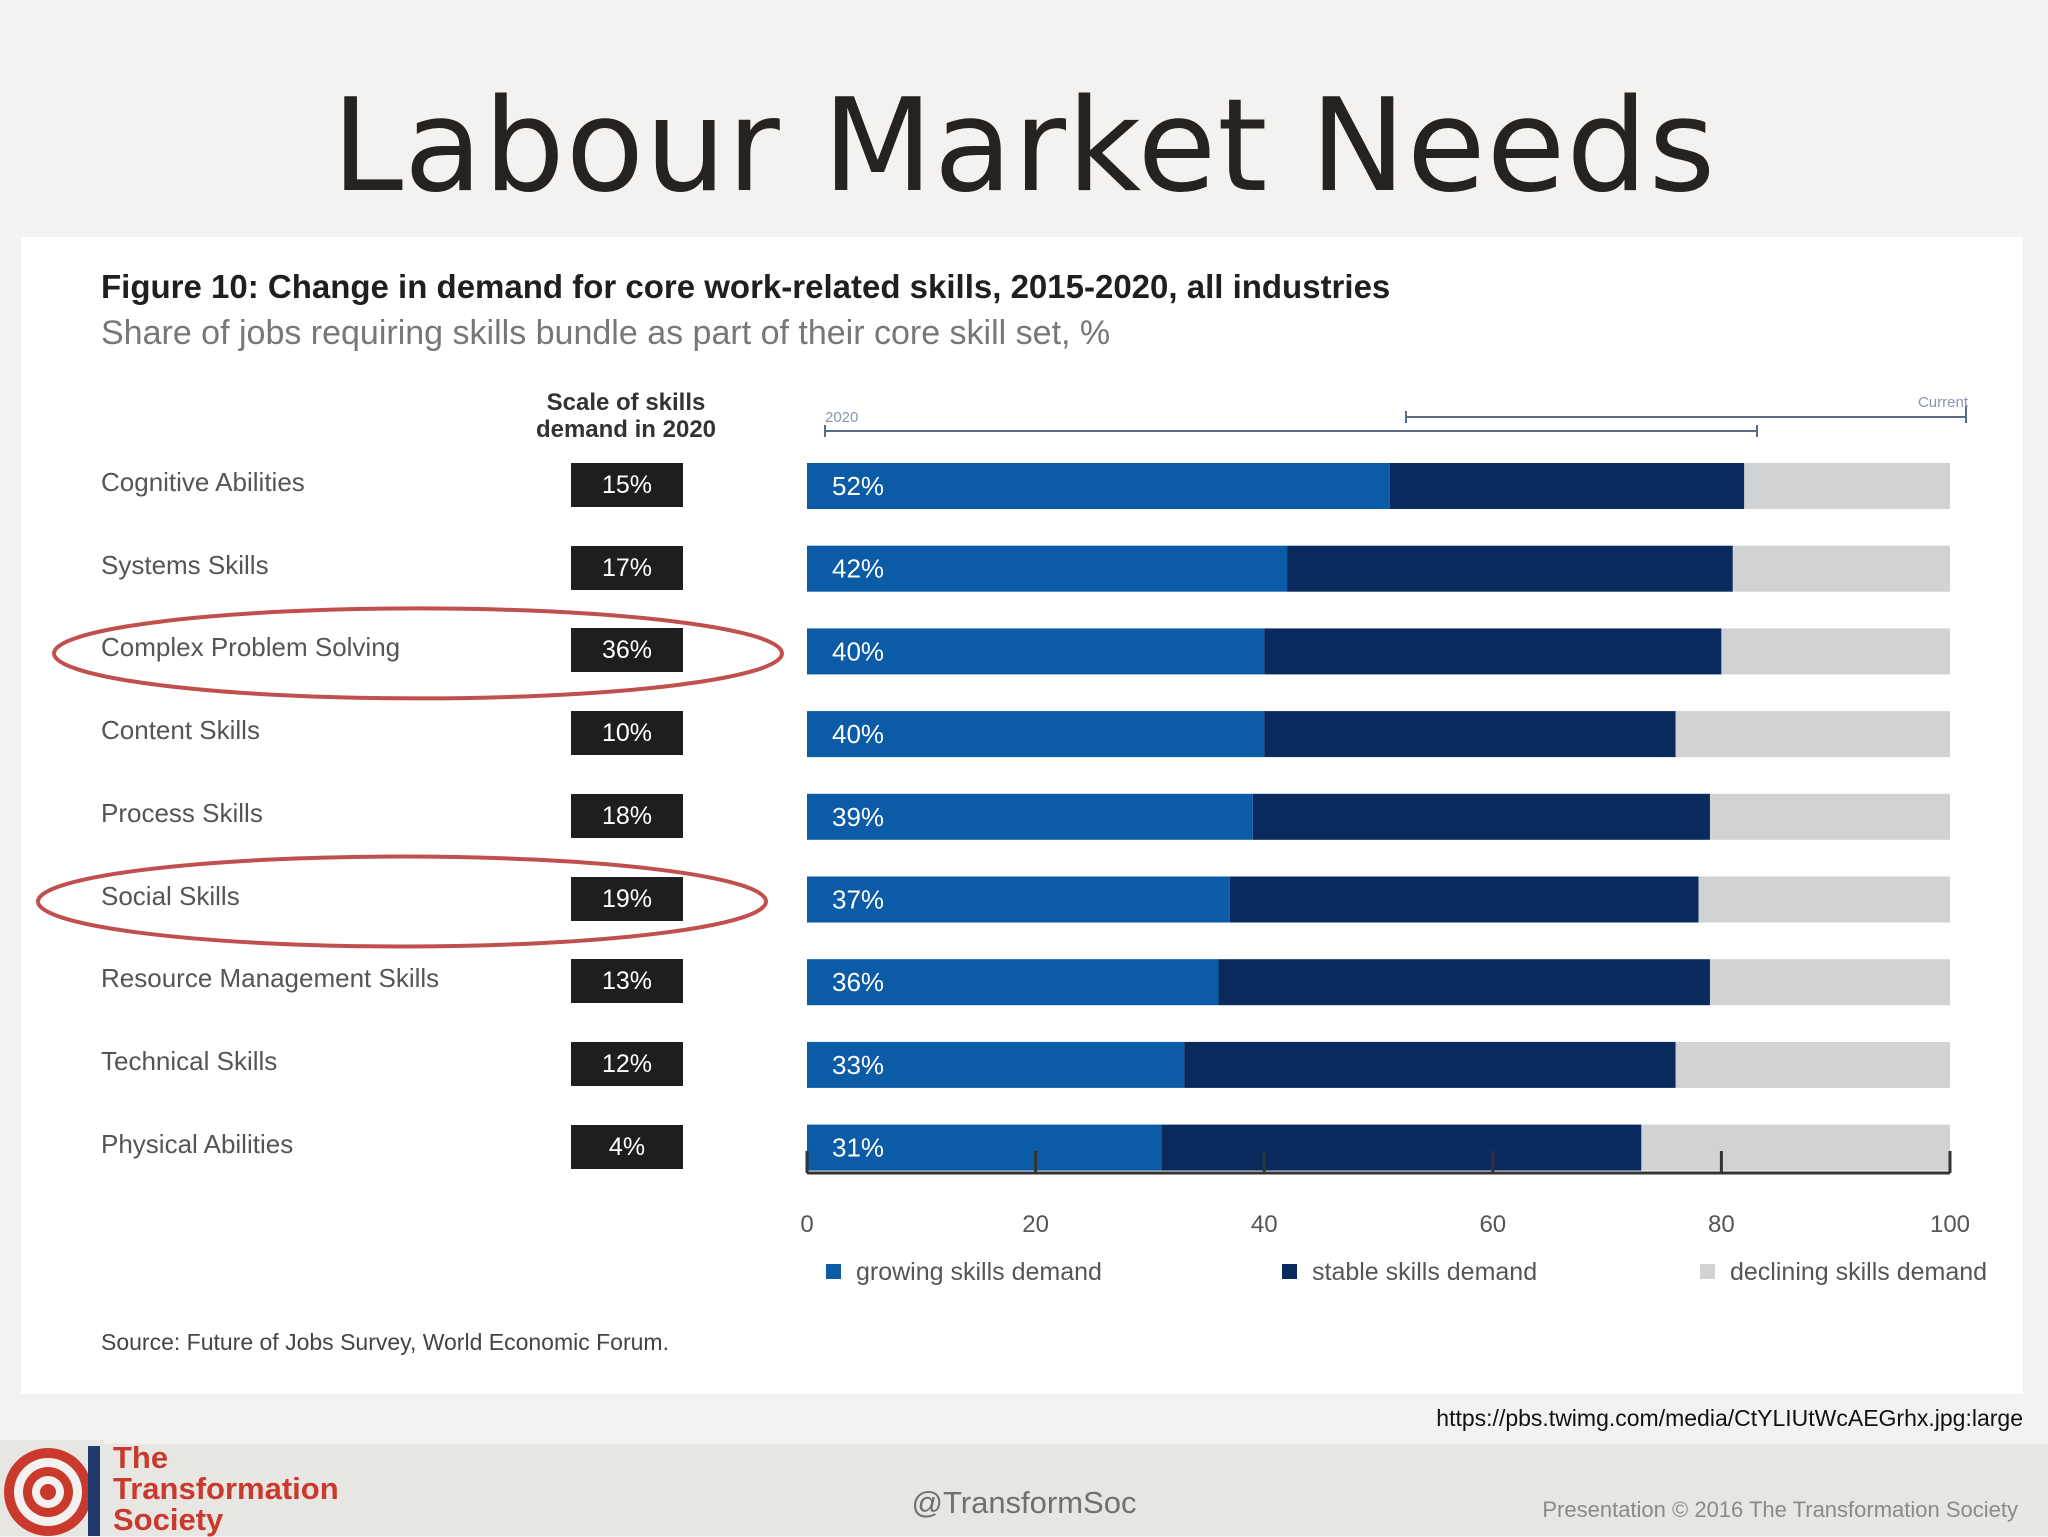 The image size is (2048, 1537). What do you see at coordinates (141, 1457) in the screenshot?
I see `logo-line-1: The` at bounding box center [141, 1457].